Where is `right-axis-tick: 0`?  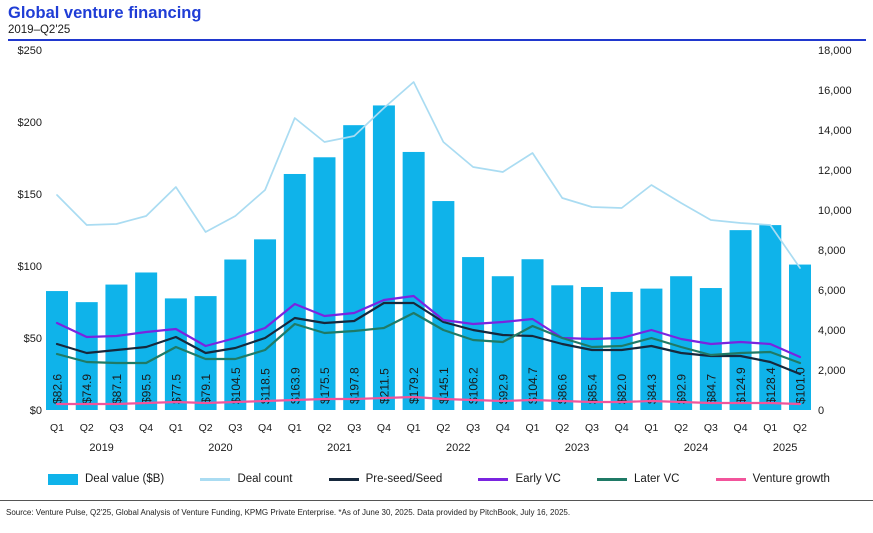 right-axis-tick: 0 is located at coordinates (821, 411).